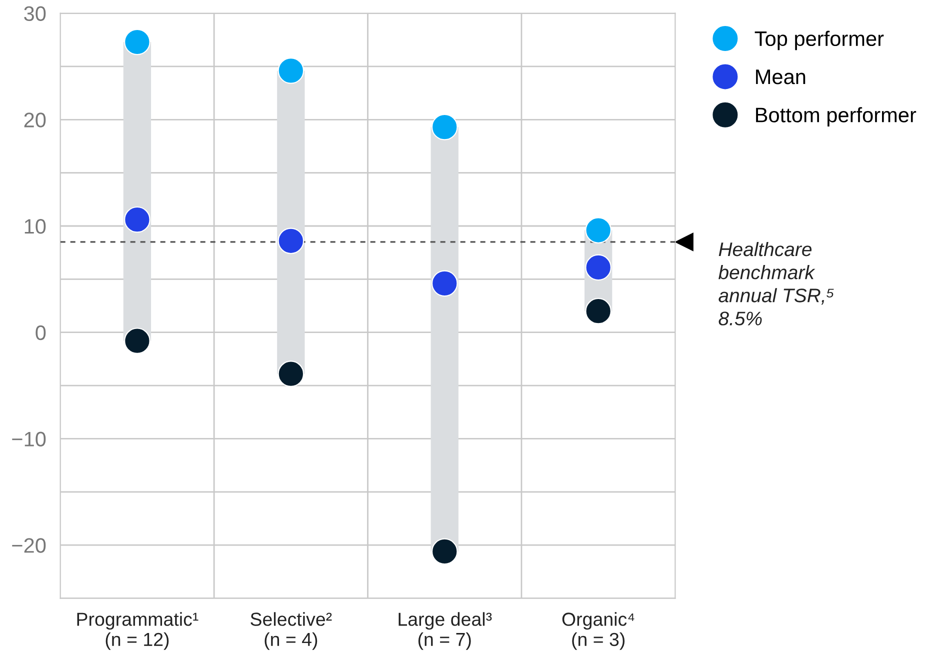  I want to click on y-tick-label: 10, so click(35, 226).